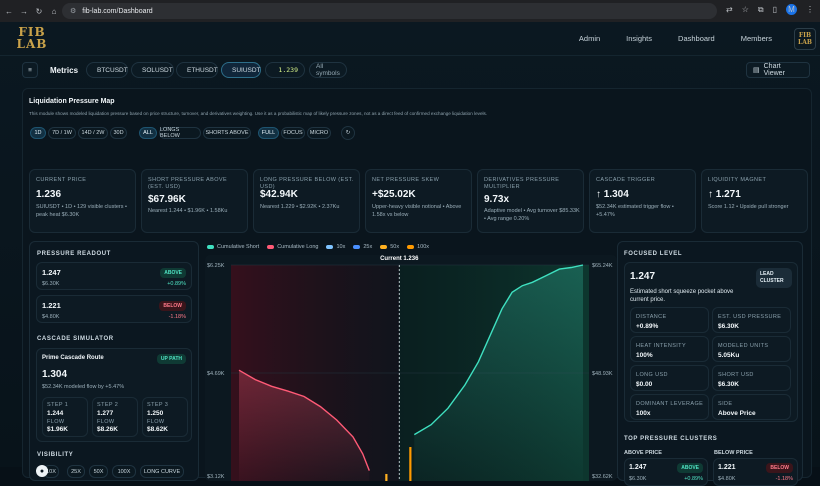  Describe the element at coordinates (756, 70) in the screenshot. I see `chart-icon: ▤` at that location.